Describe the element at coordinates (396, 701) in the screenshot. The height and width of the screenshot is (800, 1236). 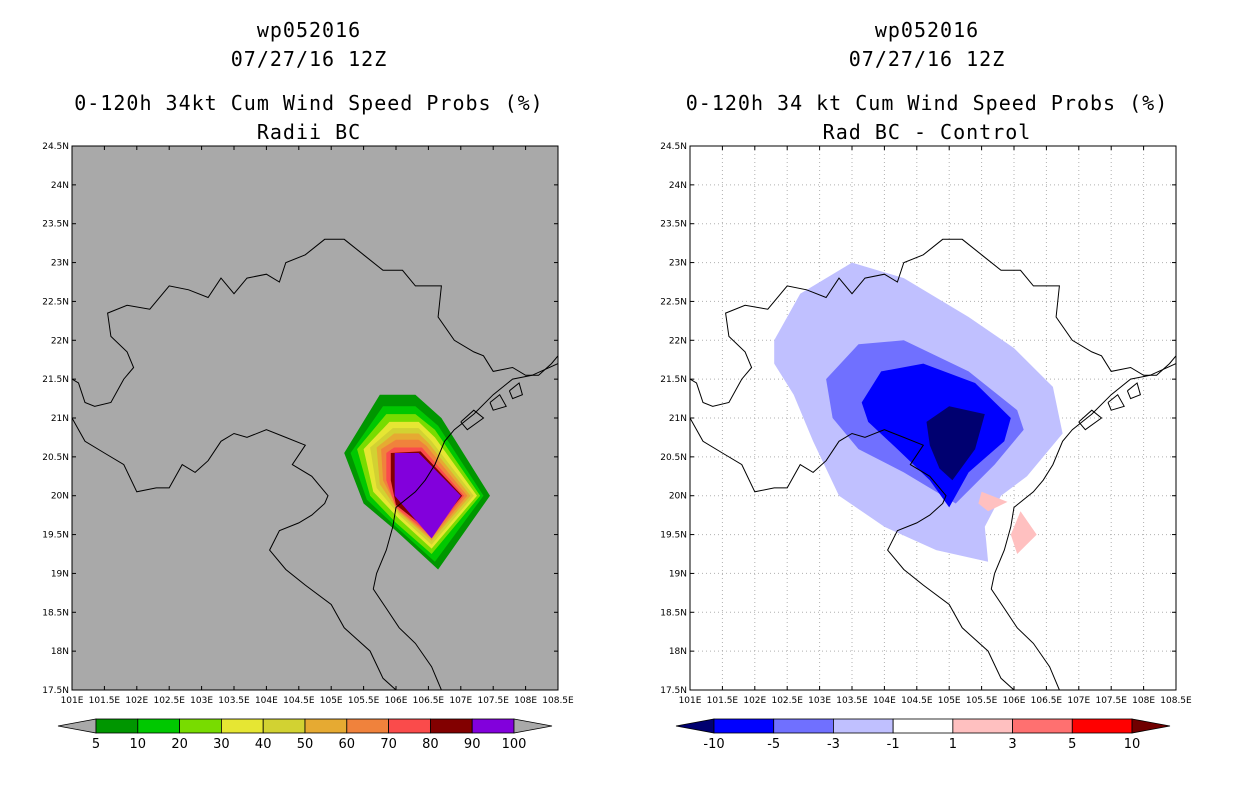
I see `x-tick-label: 106E` at that location.